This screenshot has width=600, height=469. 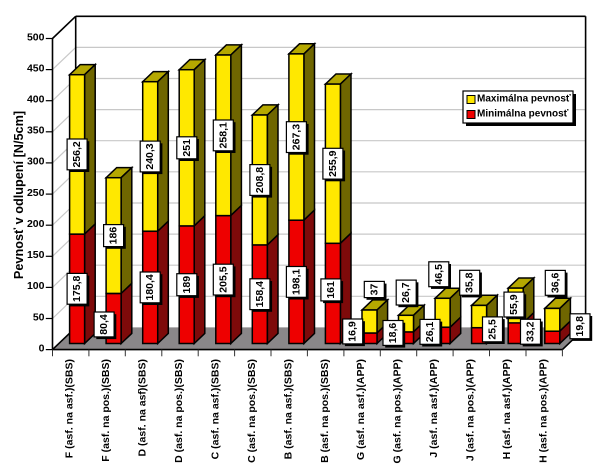 I want to click on svg-text: D (asf. na pos.)(SBS), so click(x=179, y=411).